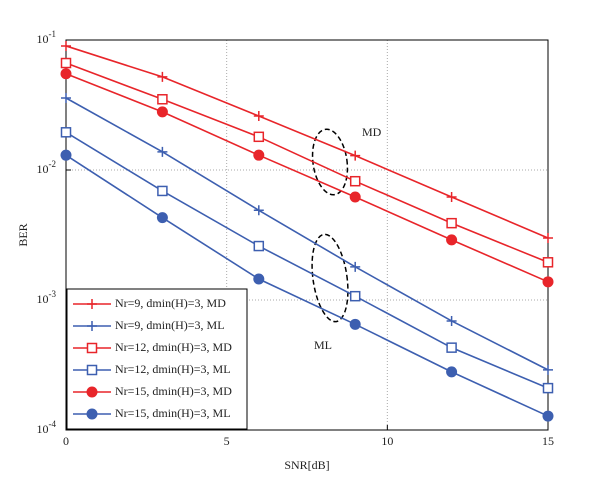  I want to click on annotation: MD, so click(372, 132).